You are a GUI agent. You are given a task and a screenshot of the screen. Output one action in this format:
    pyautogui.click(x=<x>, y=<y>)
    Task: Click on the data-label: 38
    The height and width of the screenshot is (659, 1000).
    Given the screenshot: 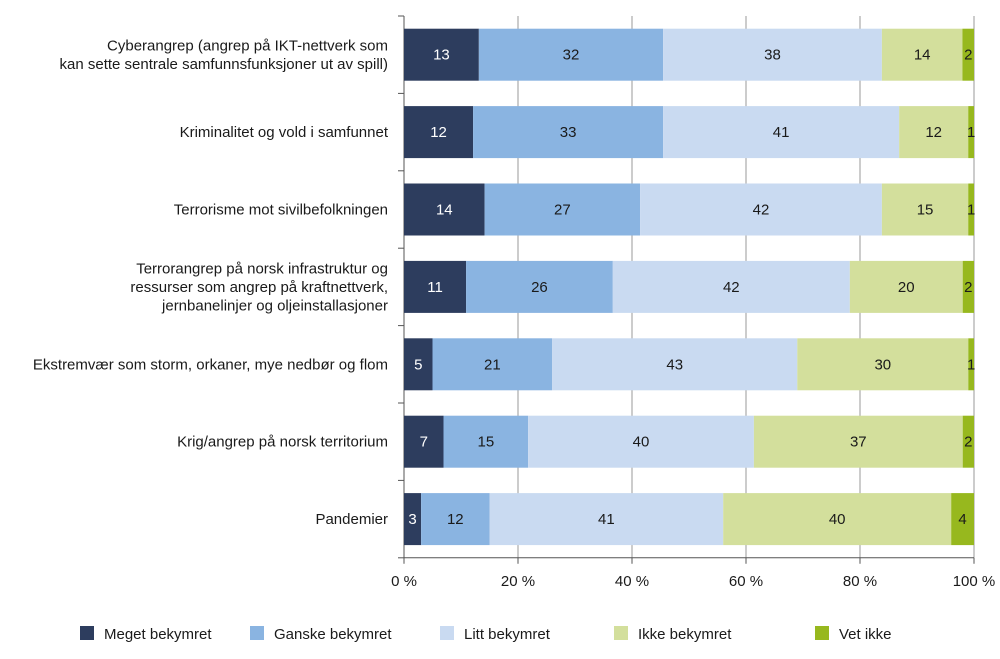 What is the action you would take?
    pyautogui.click(x=772, y=55)
    